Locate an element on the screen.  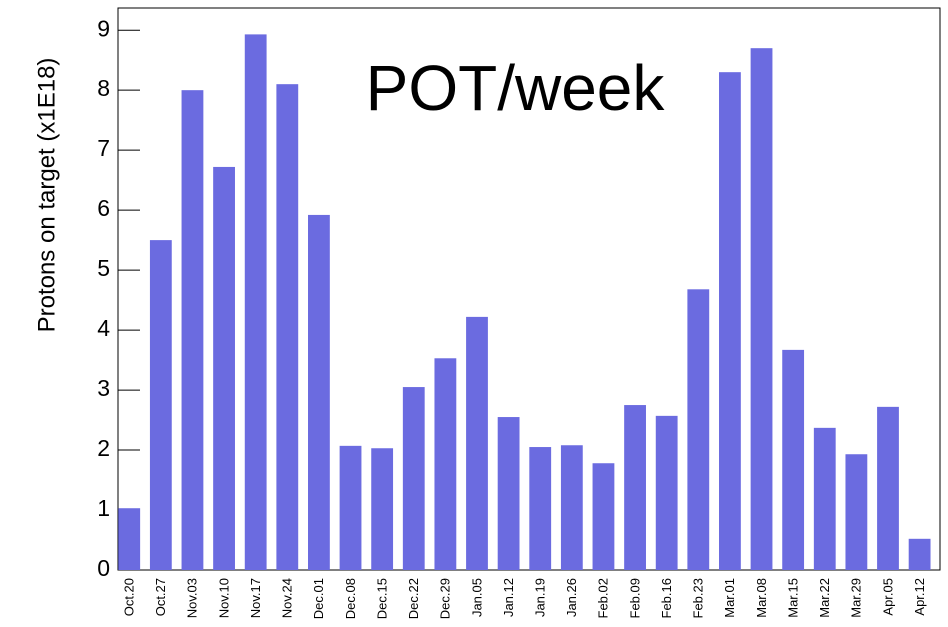
x-tick-label: Feb.09 is located at coordinates (634, 598).